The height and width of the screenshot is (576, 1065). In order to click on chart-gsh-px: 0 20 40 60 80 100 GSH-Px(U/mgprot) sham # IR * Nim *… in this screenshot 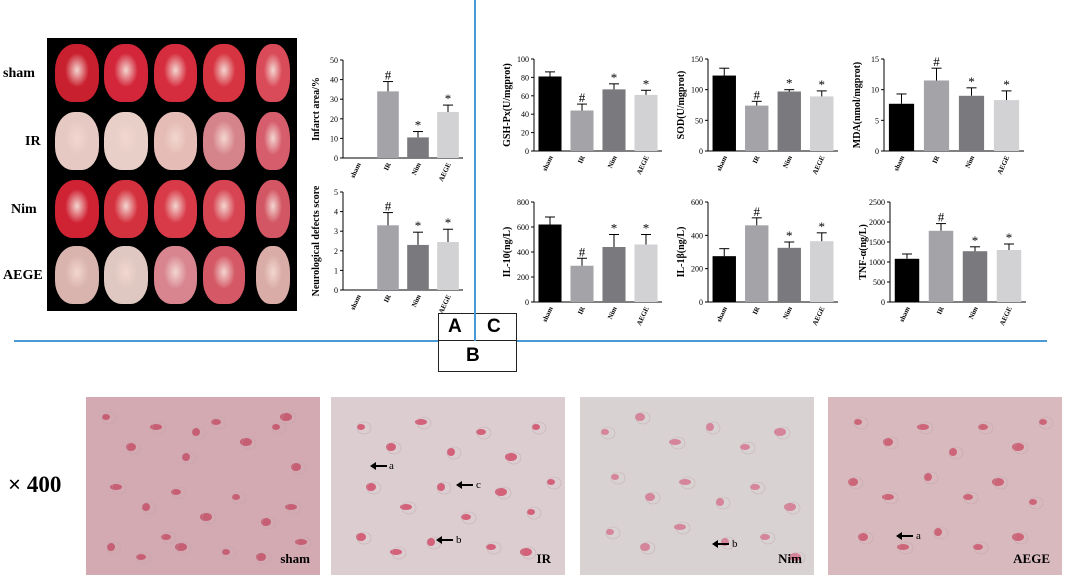, I will do `click(582, 115)`.